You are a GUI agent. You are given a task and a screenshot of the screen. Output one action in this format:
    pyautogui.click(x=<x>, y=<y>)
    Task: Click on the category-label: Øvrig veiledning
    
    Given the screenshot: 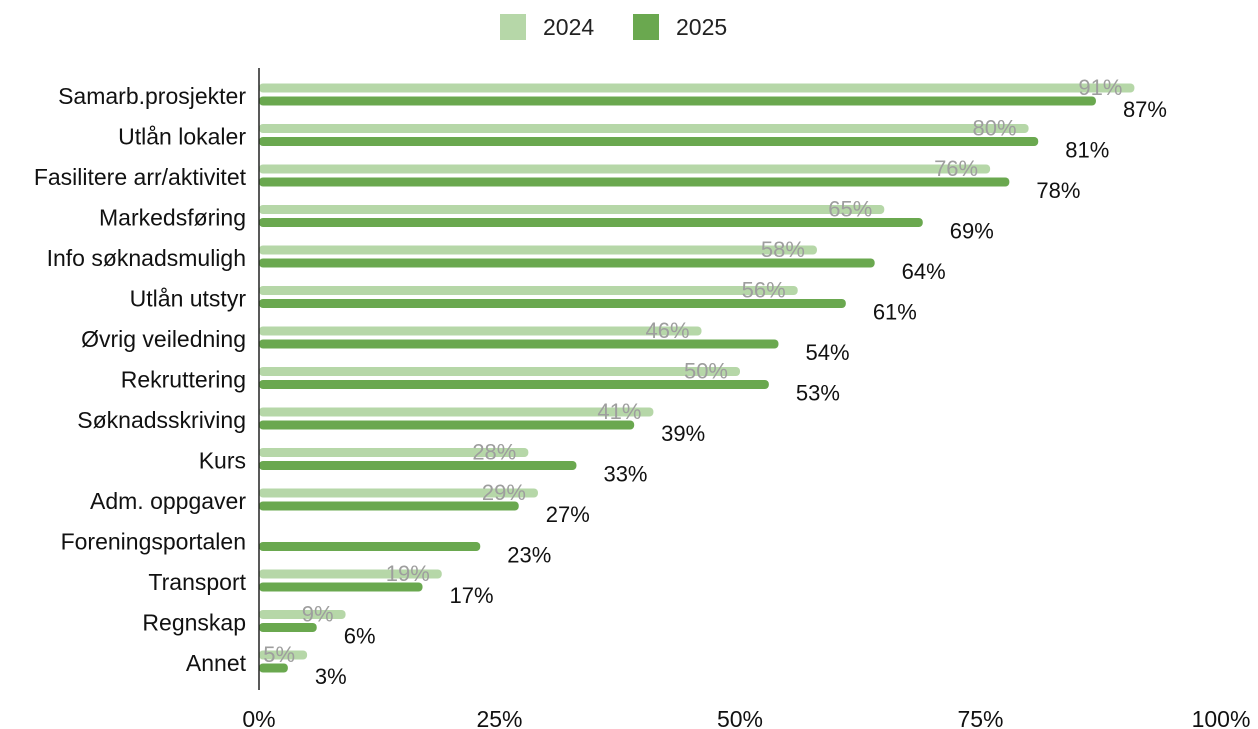 What is the action you would take?
    pyautogui.click(x=163, y=339)
    